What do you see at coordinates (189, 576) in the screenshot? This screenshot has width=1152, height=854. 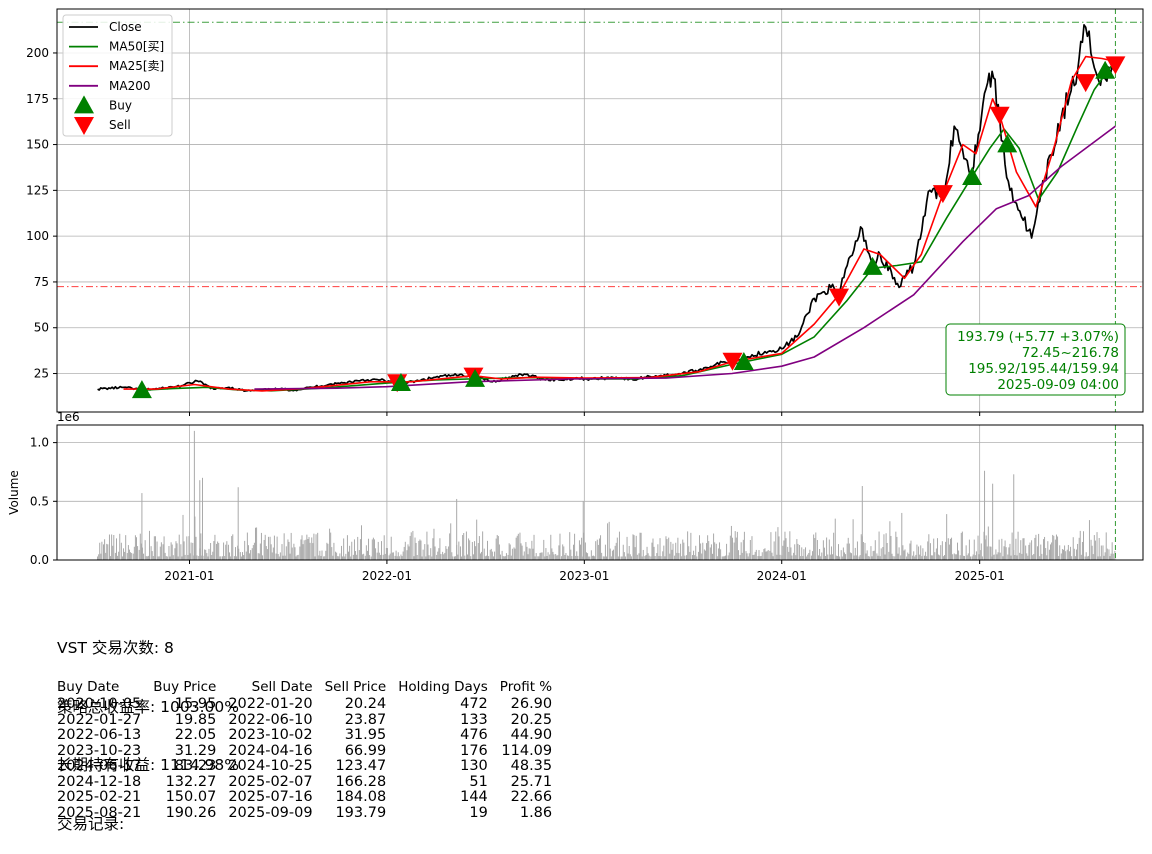 I see `x-tick-label: 2021-01` at bounding box center [189, 576].